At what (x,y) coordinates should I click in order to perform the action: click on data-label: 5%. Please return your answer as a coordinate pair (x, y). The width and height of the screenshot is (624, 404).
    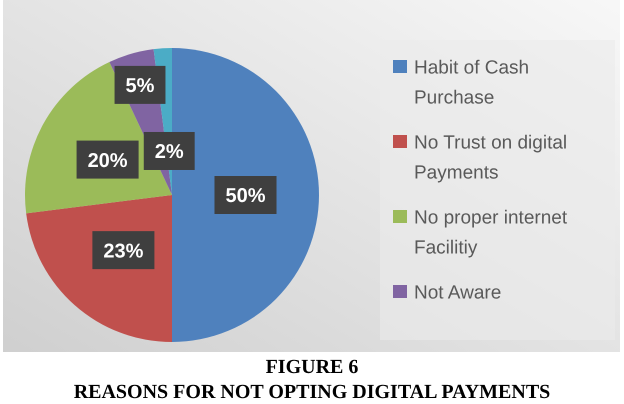
    Looking at the image, I should click on (140, 86).